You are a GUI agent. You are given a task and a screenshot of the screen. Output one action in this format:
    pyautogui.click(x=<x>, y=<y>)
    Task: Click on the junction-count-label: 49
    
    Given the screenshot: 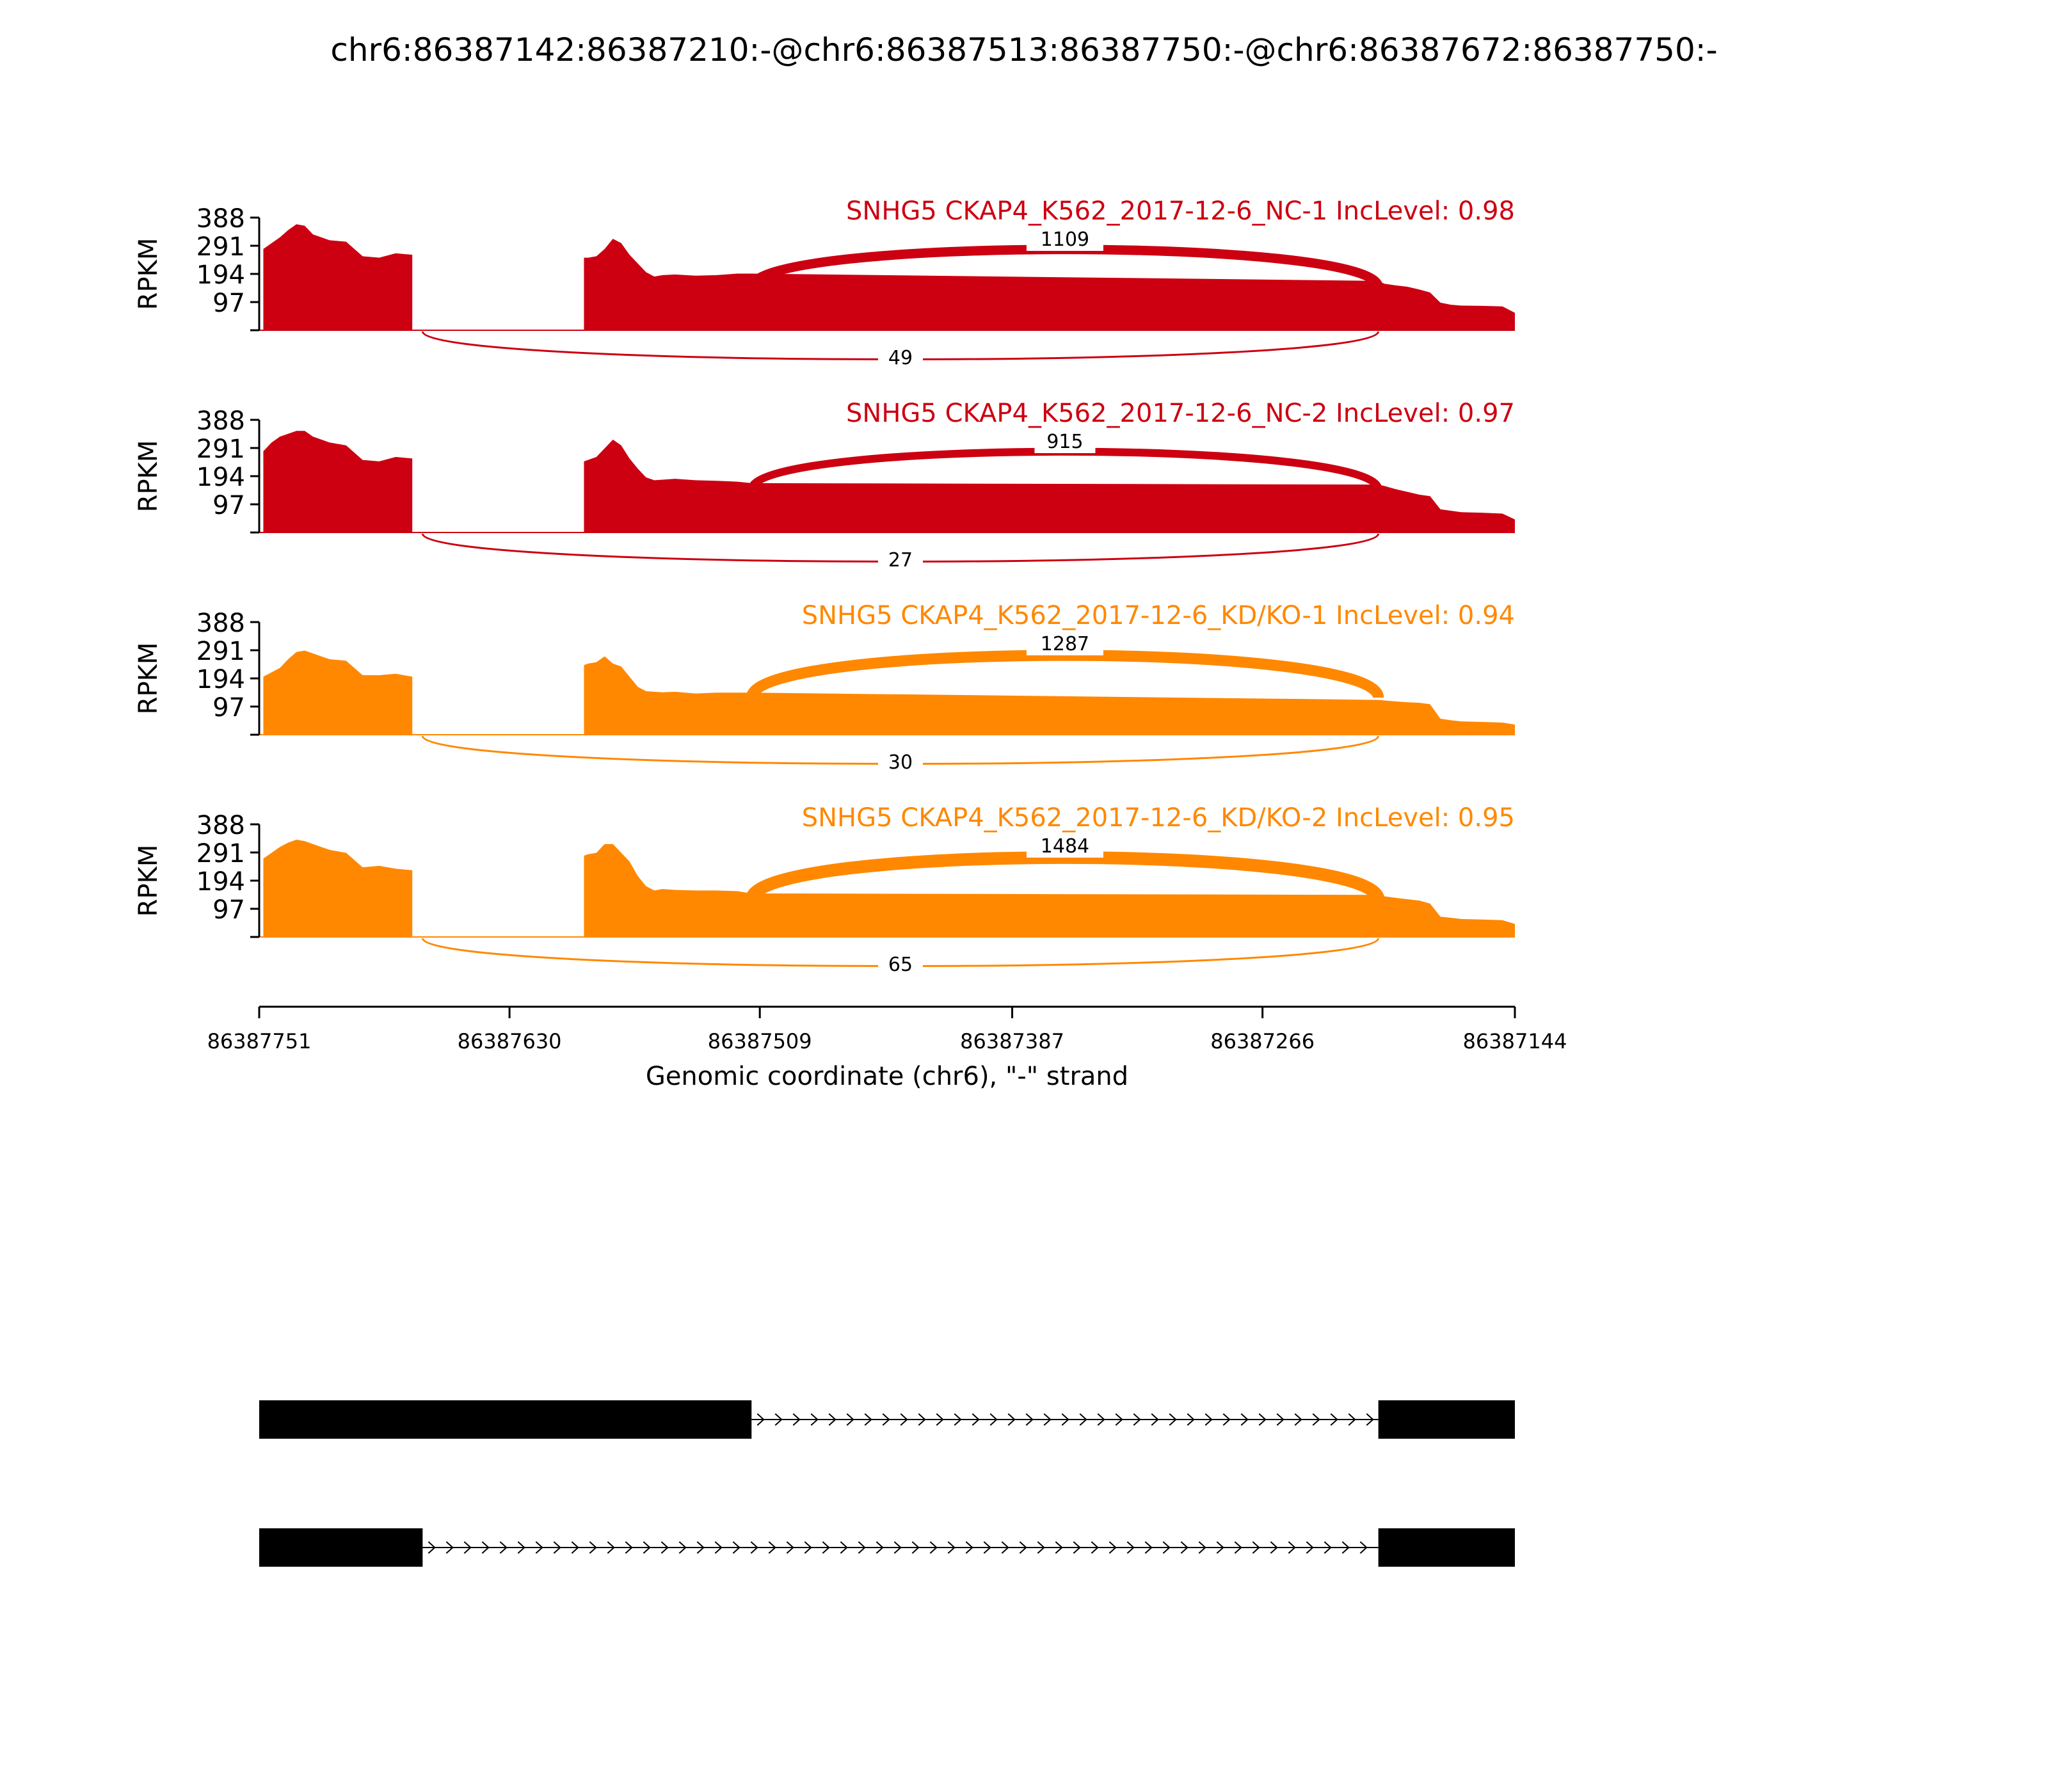 What is the action you would take?
    pyautogui.click(x=900, y=358)
    